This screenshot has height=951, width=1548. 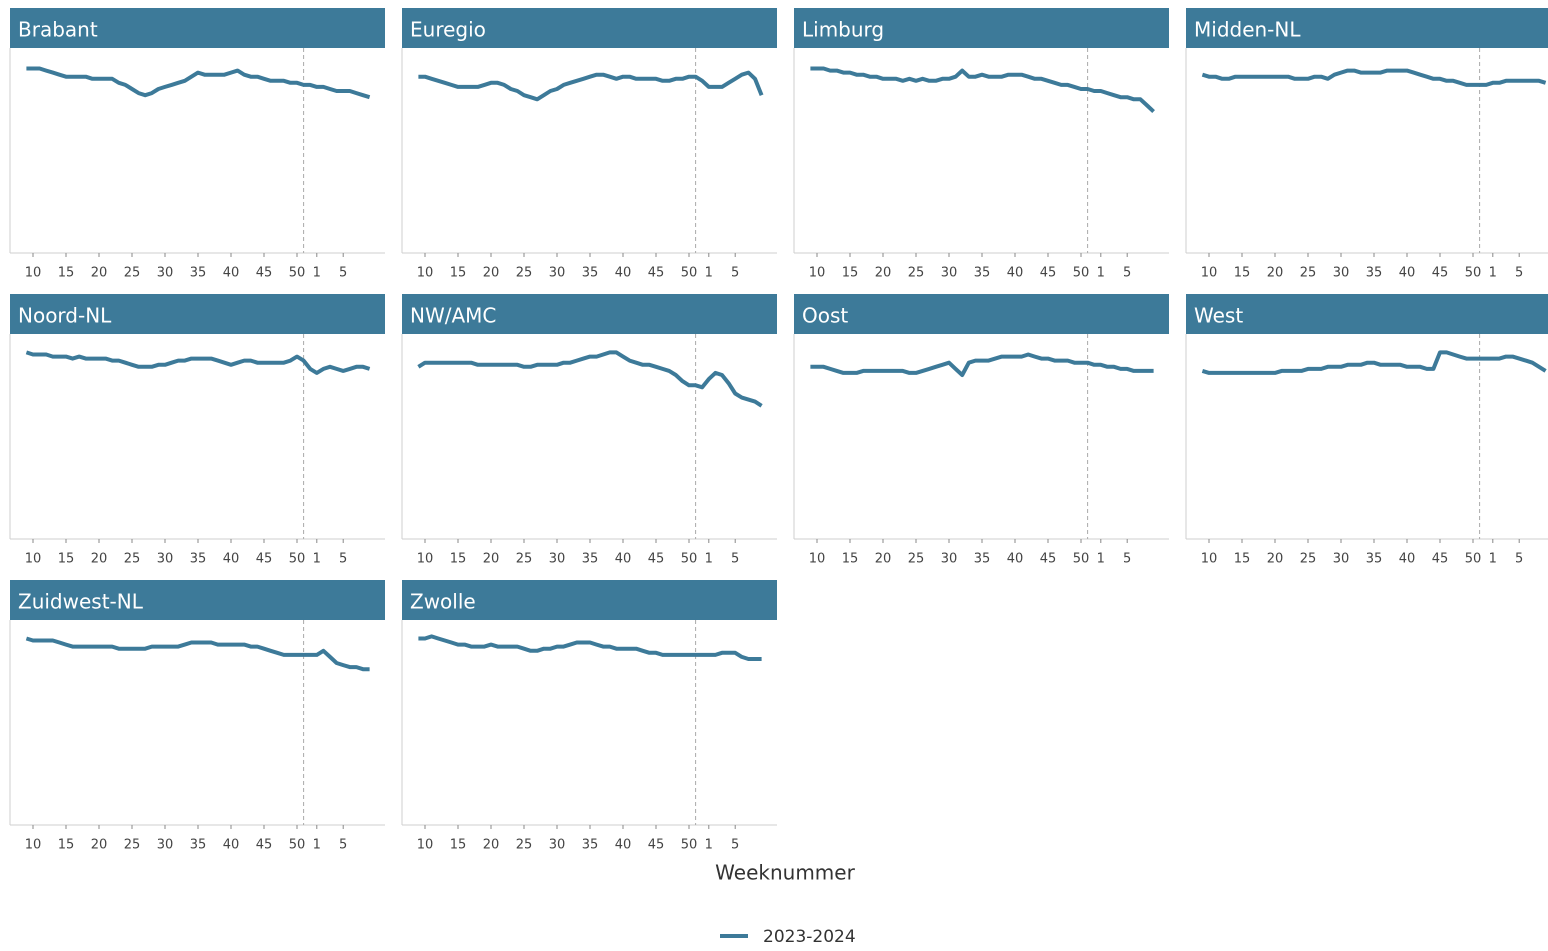 What do you see at coordinates (453, 316) in the screenshot?
I see `panel-title: NW/AMC` at bounding box center [453, 316].